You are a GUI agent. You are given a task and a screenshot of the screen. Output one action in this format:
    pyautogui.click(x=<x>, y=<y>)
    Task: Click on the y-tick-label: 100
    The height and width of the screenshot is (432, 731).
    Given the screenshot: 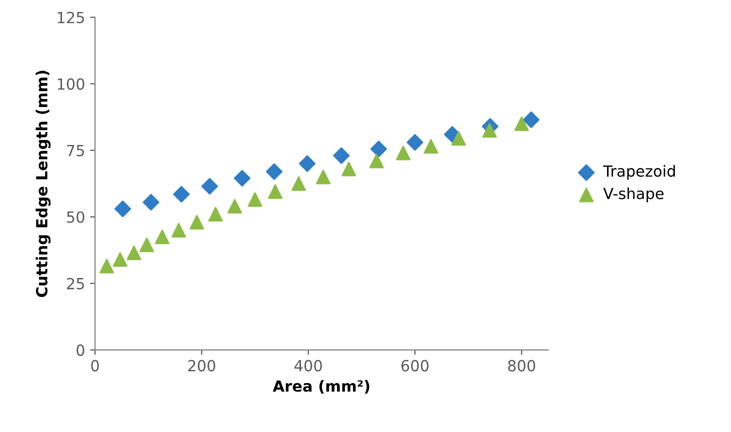 What is the action you would take?
    pyautogui.click(x=71, y=84)
    